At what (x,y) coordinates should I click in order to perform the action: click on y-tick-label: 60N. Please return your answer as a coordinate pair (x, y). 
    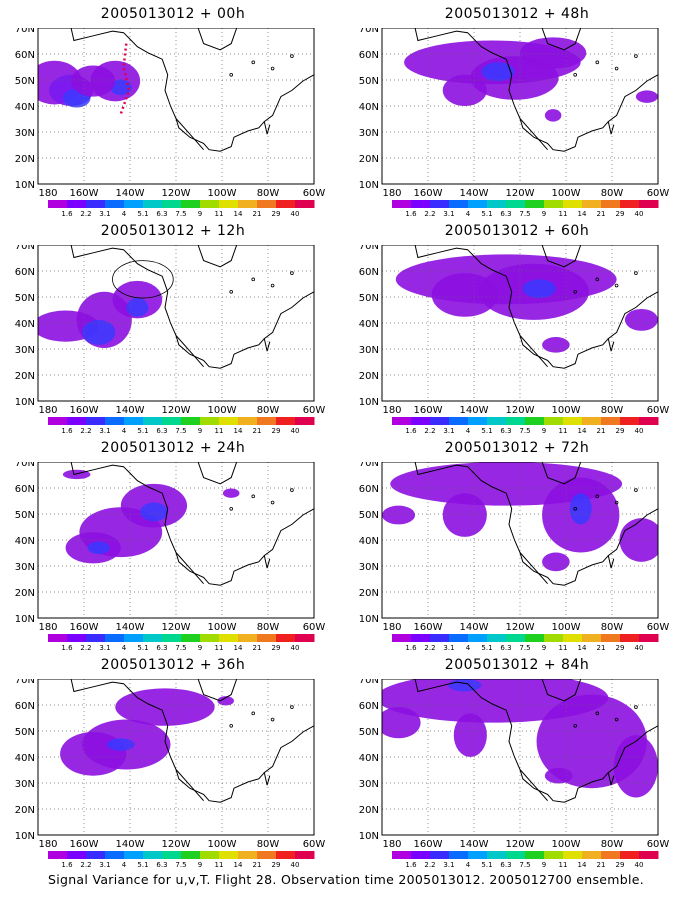
    Looking at the image, I should click on (25, 489).